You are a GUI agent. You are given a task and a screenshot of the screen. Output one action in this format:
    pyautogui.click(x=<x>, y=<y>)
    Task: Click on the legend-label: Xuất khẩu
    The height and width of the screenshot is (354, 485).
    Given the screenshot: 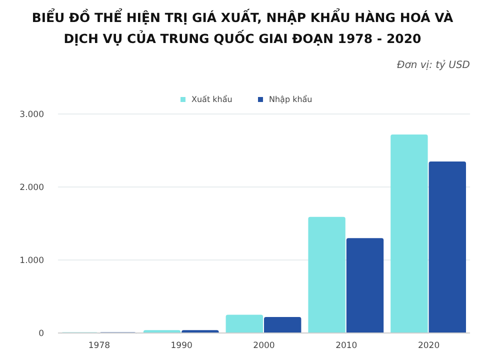 What is the action you would take?
    pyautogui.click(x=212, y=99)
    